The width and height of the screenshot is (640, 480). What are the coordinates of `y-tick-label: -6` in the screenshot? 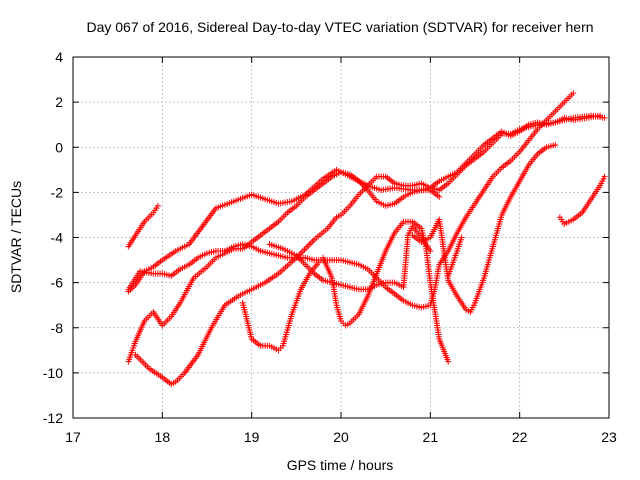 It's located at (57, 283).